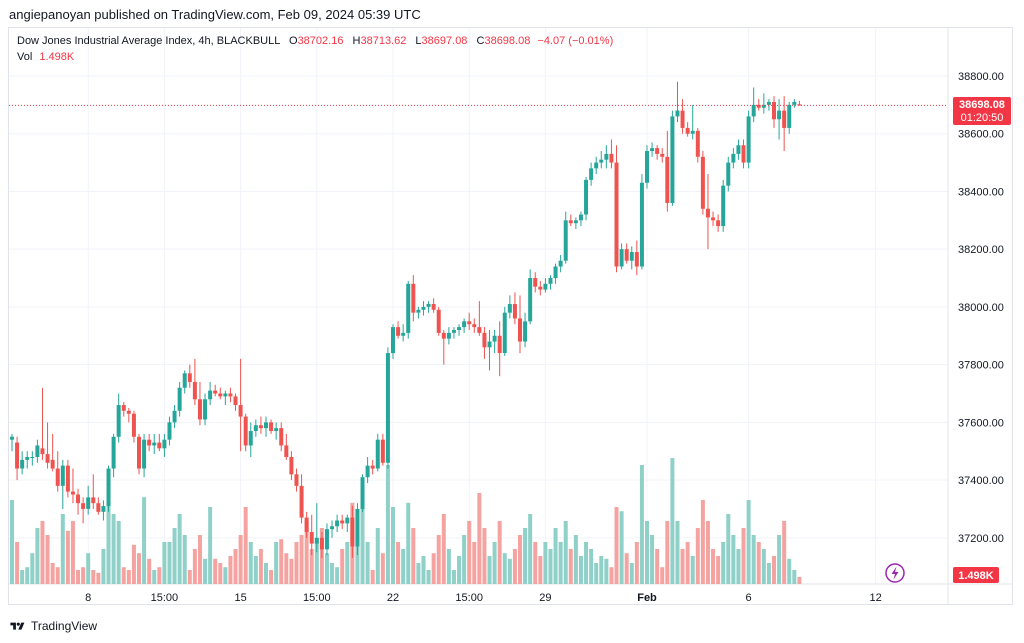  What do you see at coordinates (981, 192) in the screenshot?
I see `price-tick-label: 38400.00` at bounding box center [981, 192].